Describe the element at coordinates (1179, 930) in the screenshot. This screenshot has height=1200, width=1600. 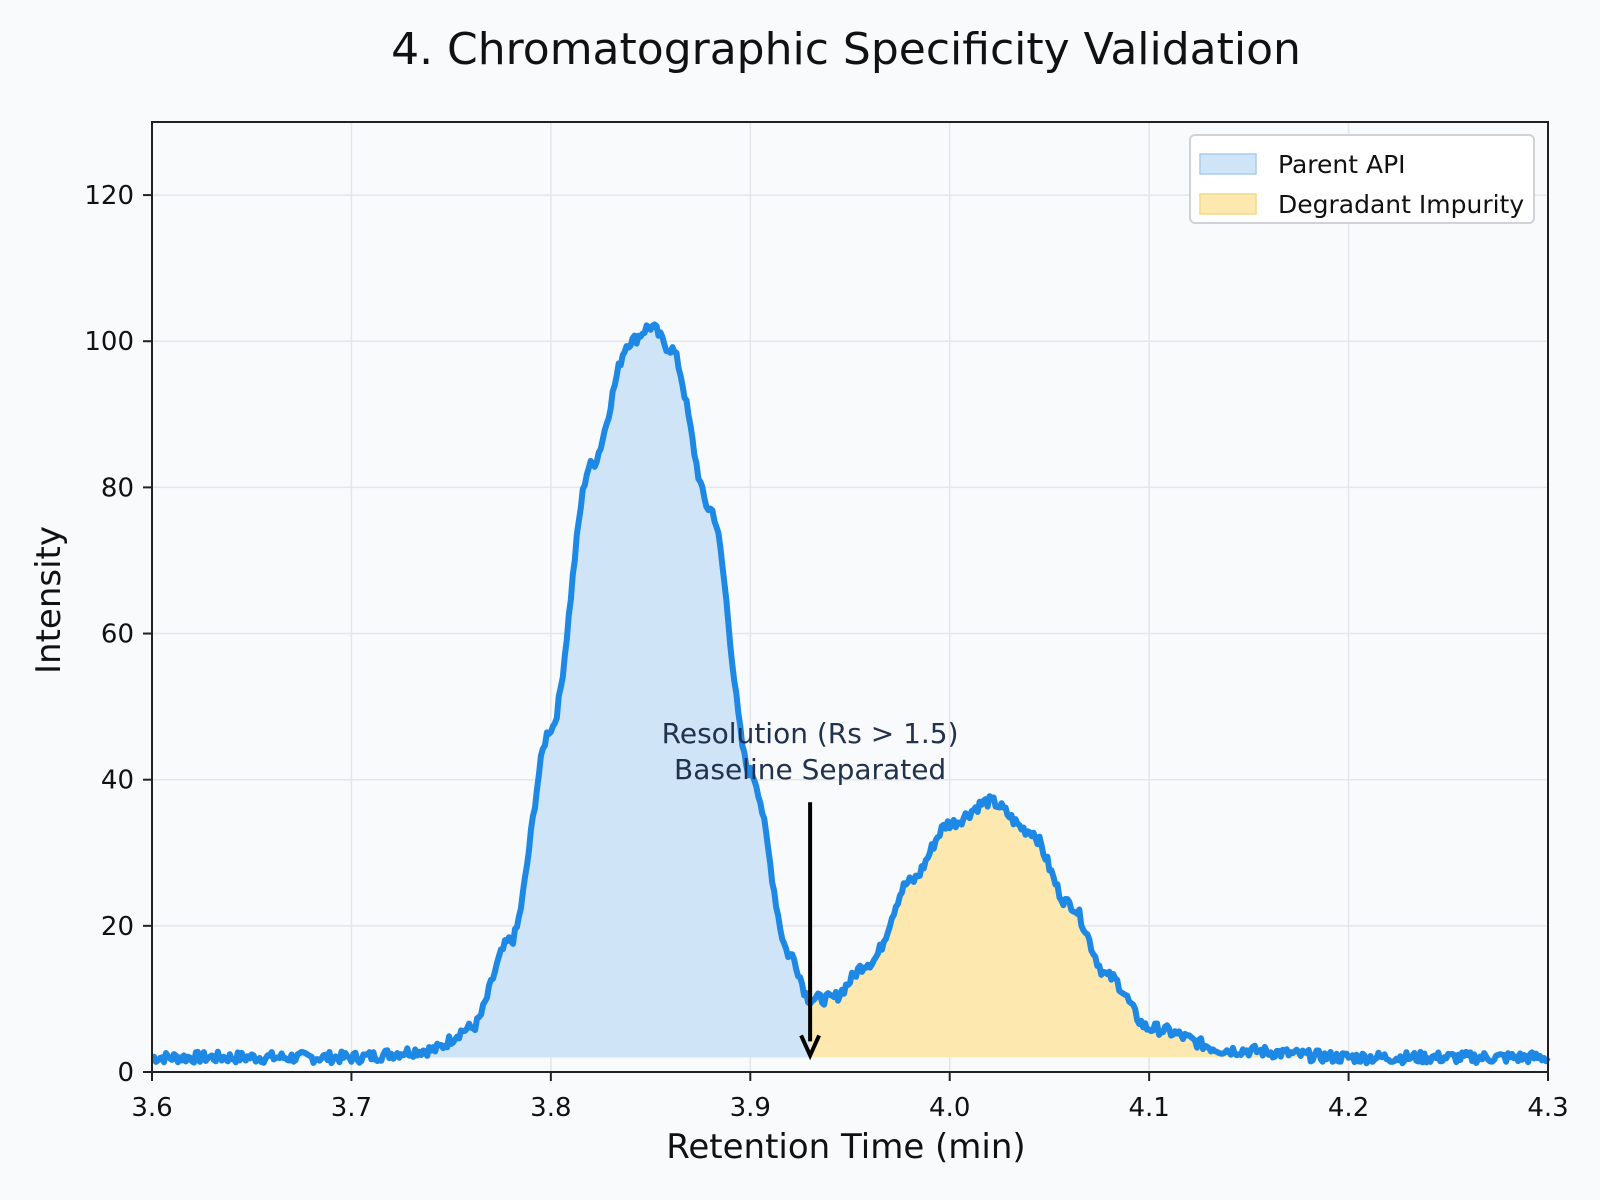
I see `degradant-impurity-area` at that location.